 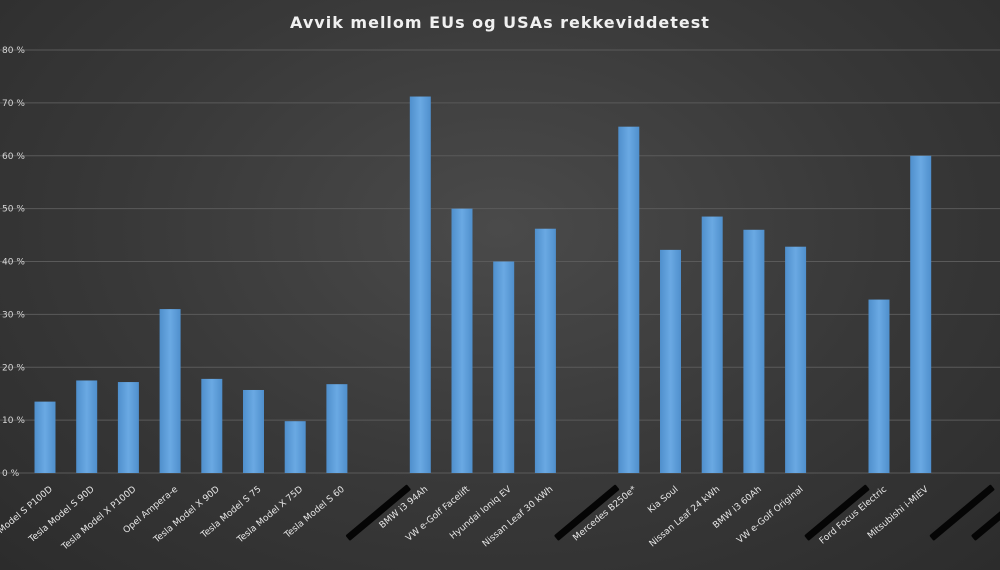 I want to click on y-tick-label: 10 %, so click(x=13, y=421).